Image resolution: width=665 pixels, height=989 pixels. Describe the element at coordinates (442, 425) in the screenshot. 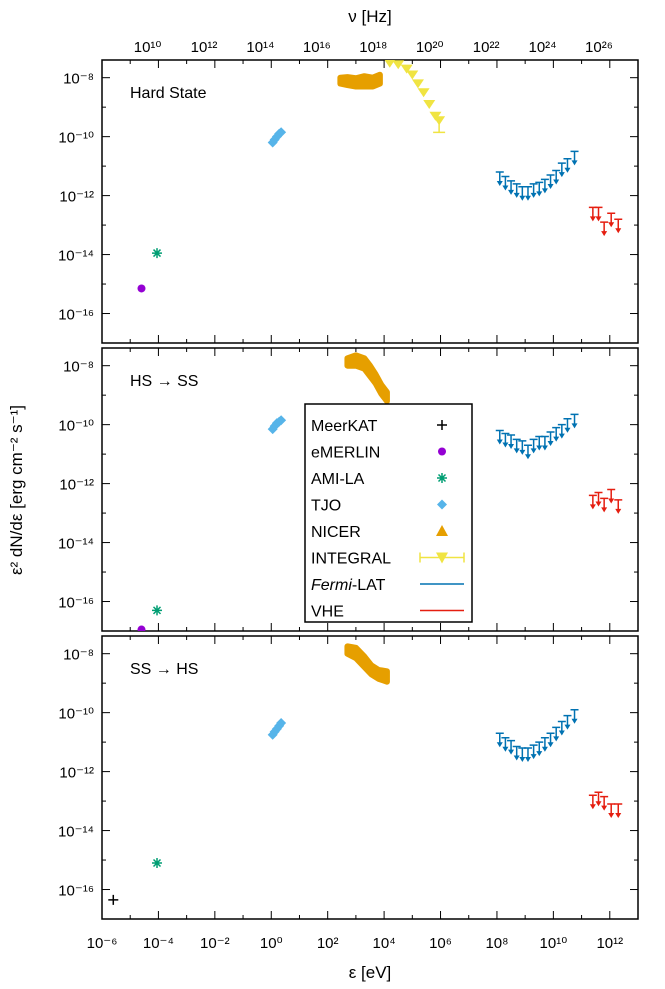

I see `legend-marker-plus` at that location.